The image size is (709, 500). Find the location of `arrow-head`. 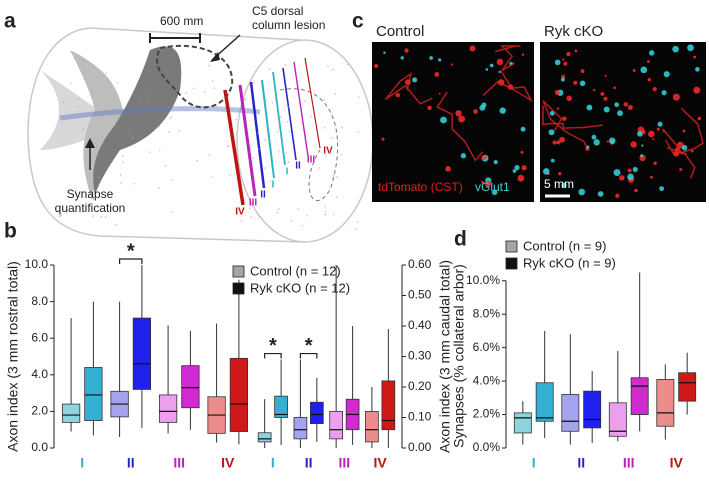

arrow-head is located at coordinates (90, 143).